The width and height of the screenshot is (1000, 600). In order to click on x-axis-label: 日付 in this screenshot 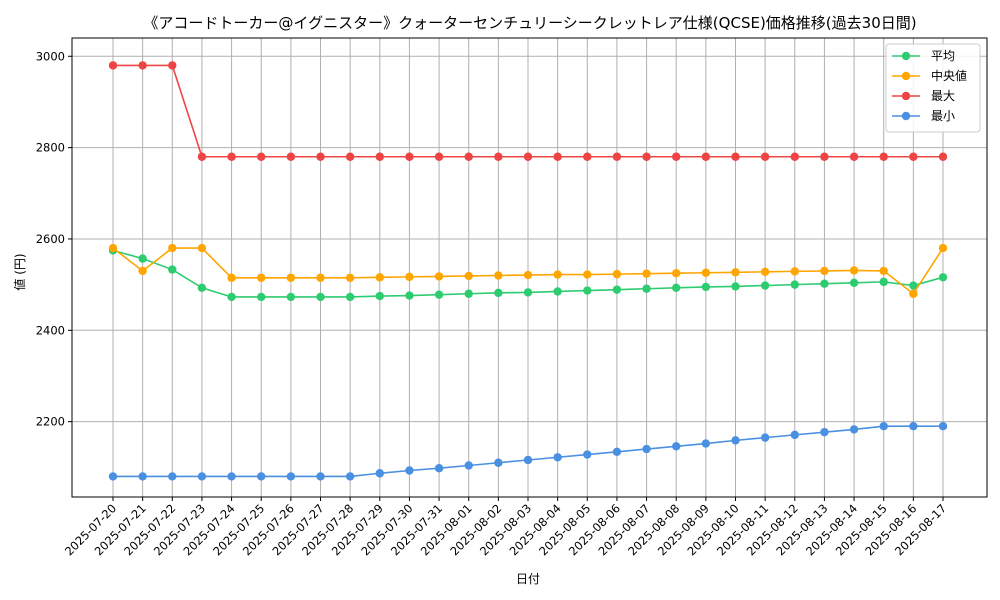, I will do `click(528, 579)`.